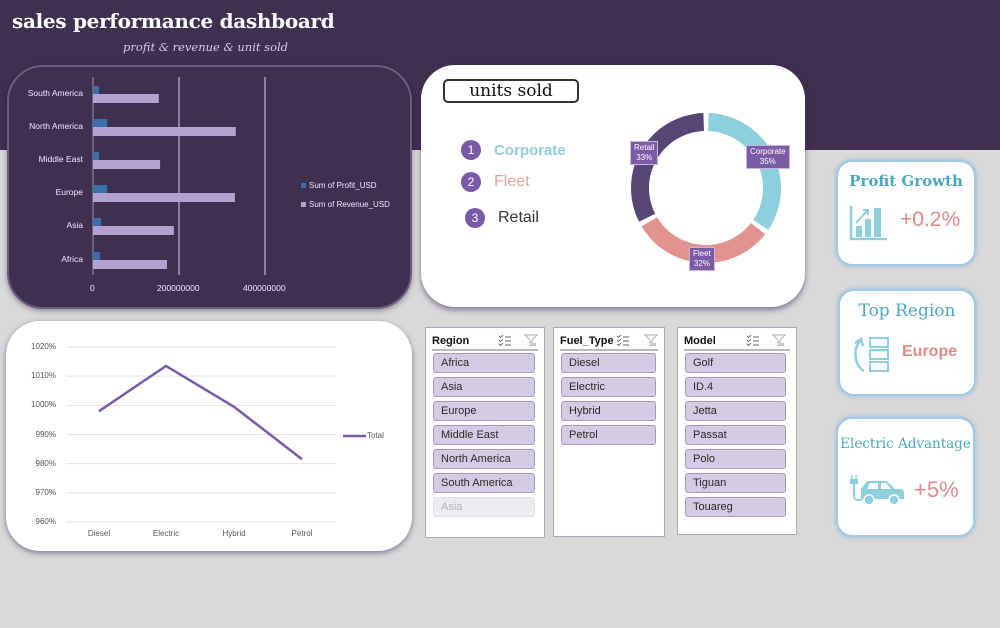 This screenshot has width=1000, height=628. I want to click on dashboard-title: sales performance dashboard, so click(173, 21).